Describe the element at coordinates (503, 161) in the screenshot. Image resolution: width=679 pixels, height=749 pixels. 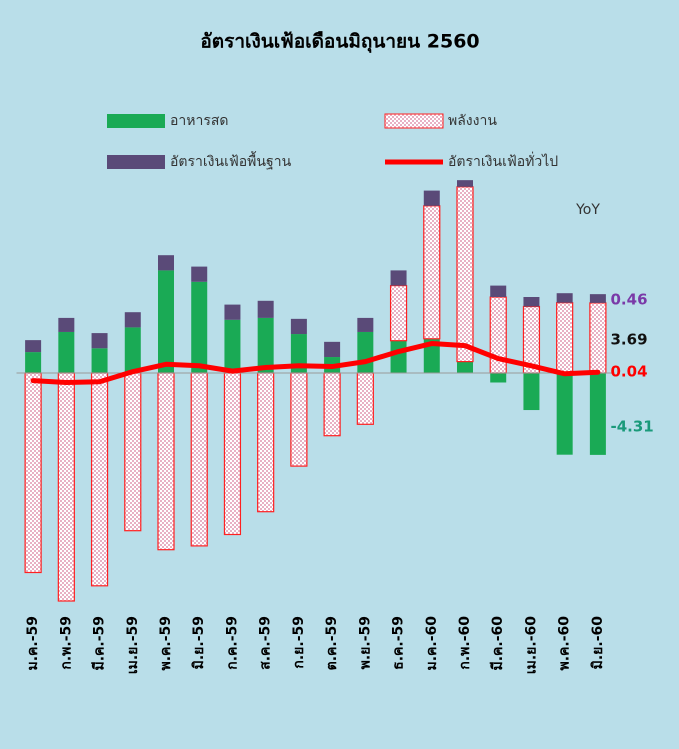
I see `legend-label: อัตราเงินเฟ้อทั่วไป` at that location.